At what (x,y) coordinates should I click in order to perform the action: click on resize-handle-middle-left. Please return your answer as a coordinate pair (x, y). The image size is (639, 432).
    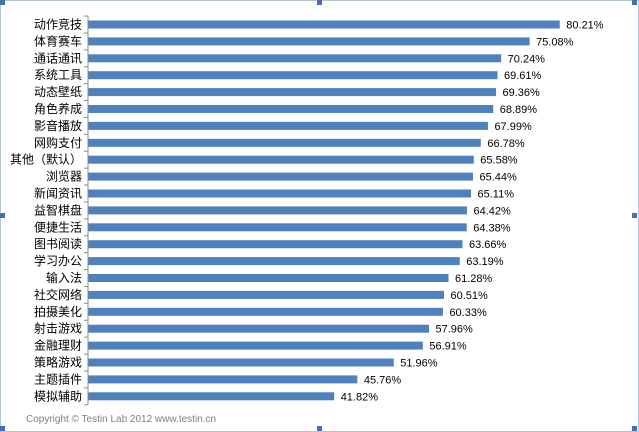
    Looking at the image, I should click on (2, 215).